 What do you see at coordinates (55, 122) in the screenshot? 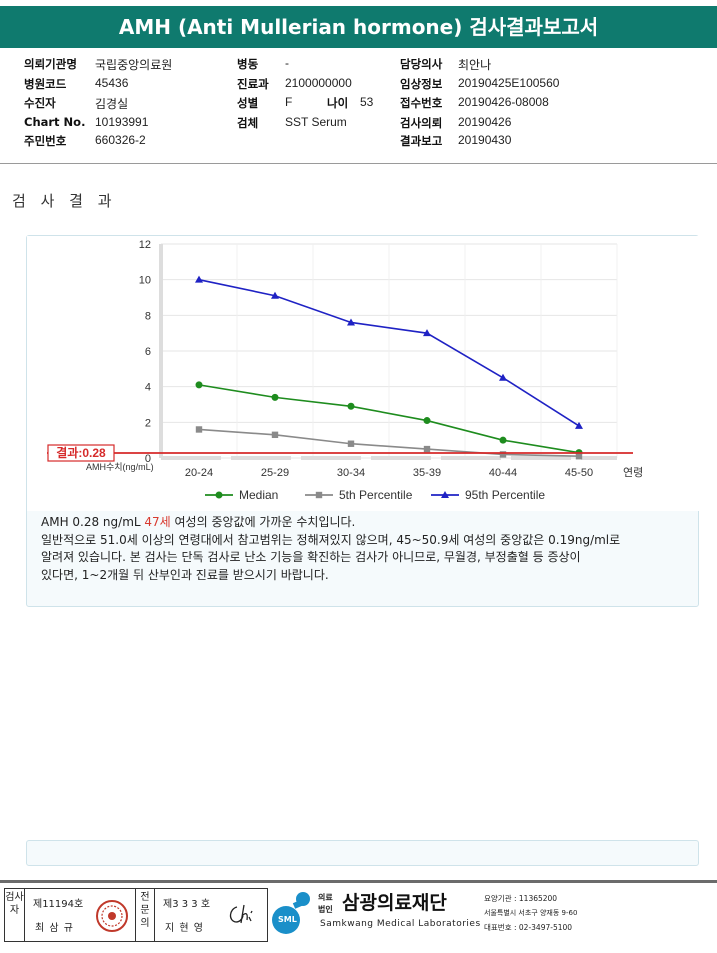
I see `chart-no-label: Chart No.` at bounding box center [55, 122].